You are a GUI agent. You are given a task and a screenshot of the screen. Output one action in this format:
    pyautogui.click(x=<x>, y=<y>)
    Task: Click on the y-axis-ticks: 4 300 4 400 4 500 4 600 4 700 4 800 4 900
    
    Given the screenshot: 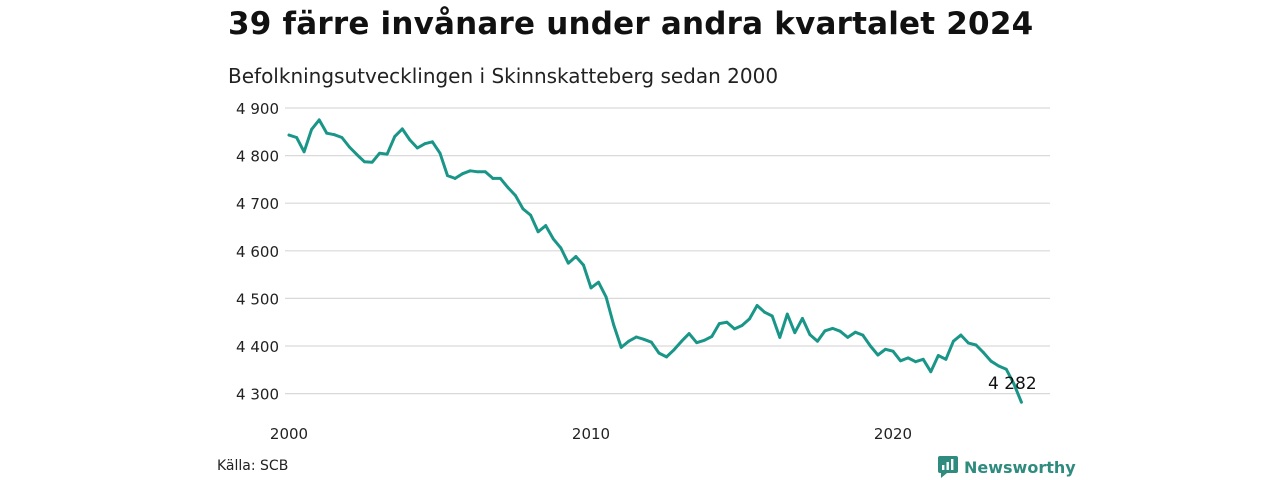 What is the action you would take?
    pyautogui.click(x=257, y=252)
    